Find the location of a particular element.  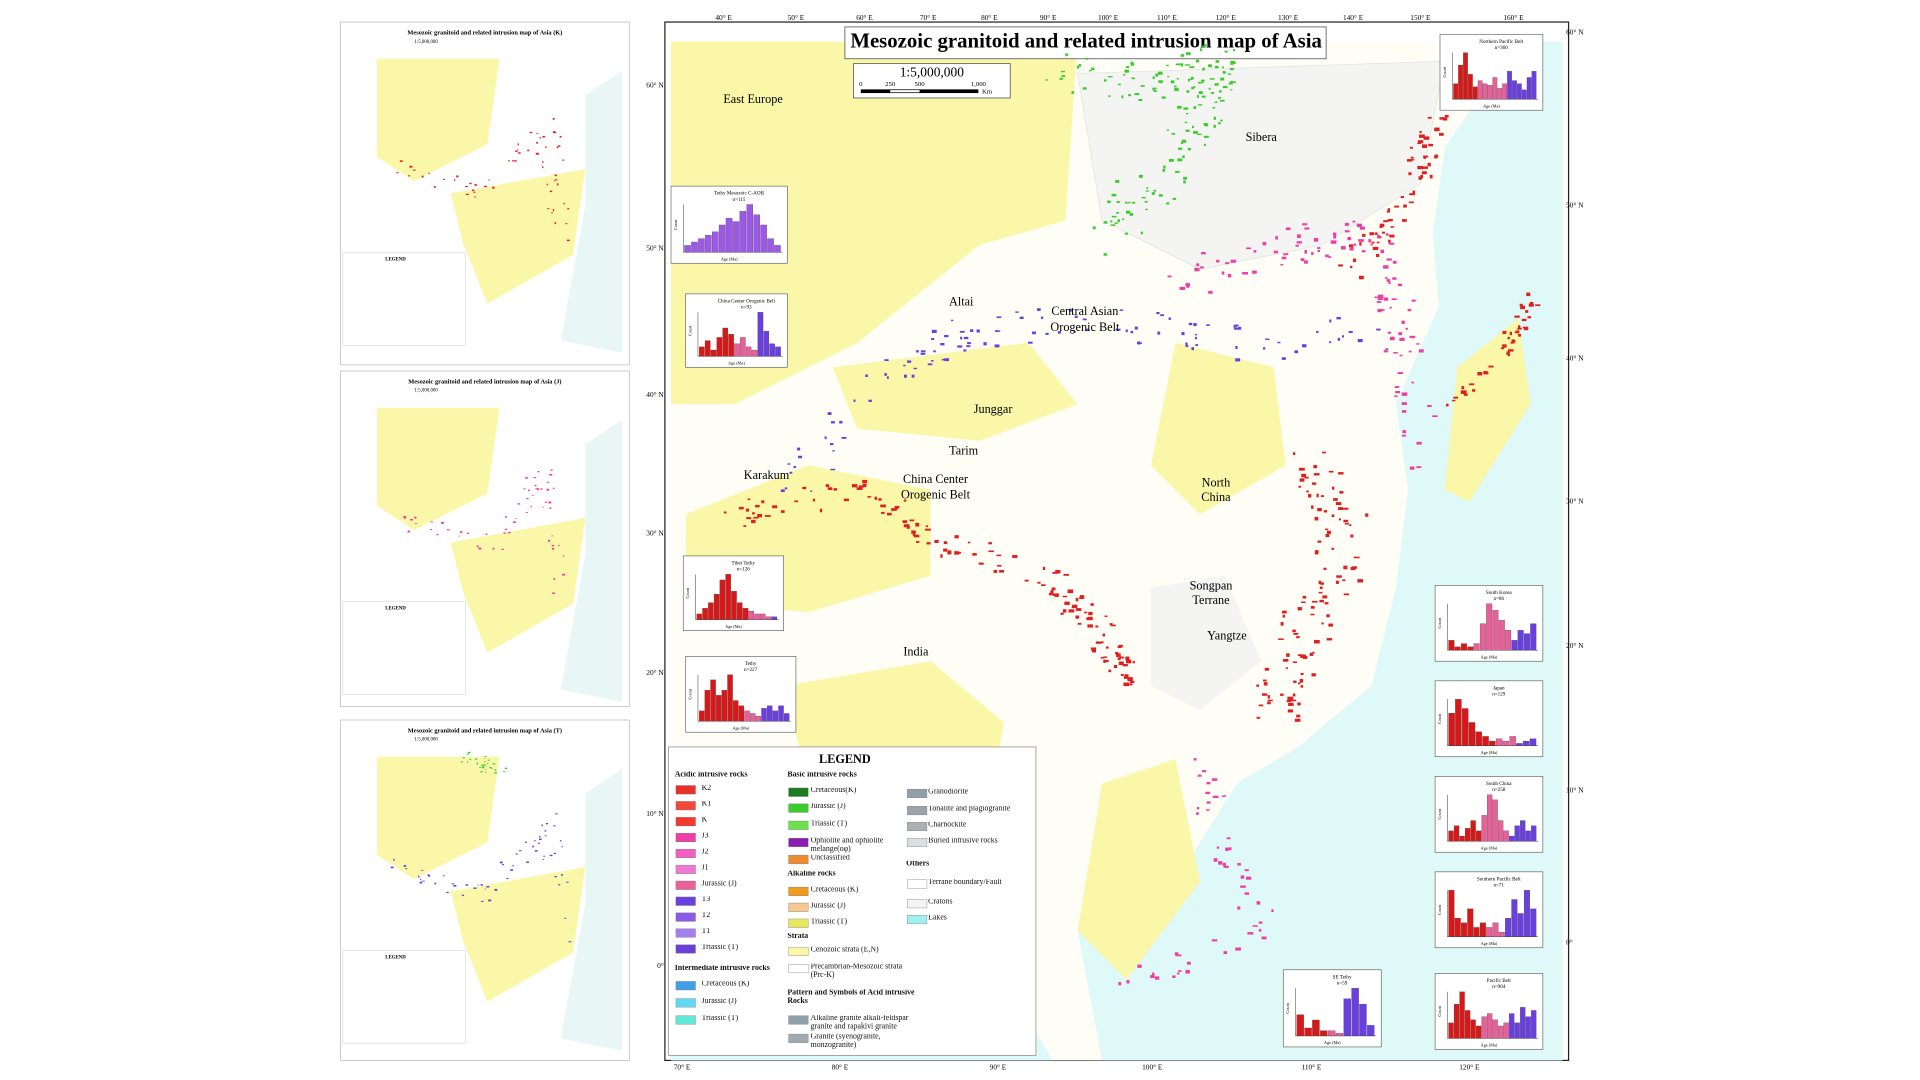

legend-heading: Intermediate intrusive rocks is located at coordinates (722, 968).